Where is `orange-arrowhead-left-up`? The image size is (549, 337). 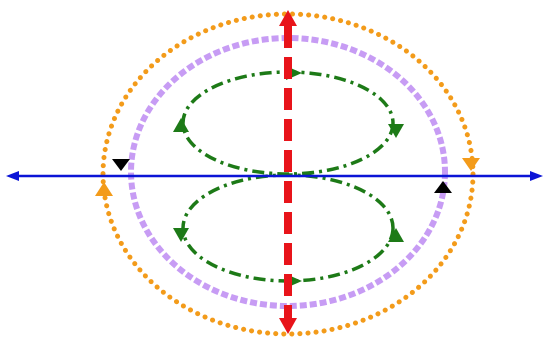
orange-arrowhead-left-up is located at coordinates (104, 189).